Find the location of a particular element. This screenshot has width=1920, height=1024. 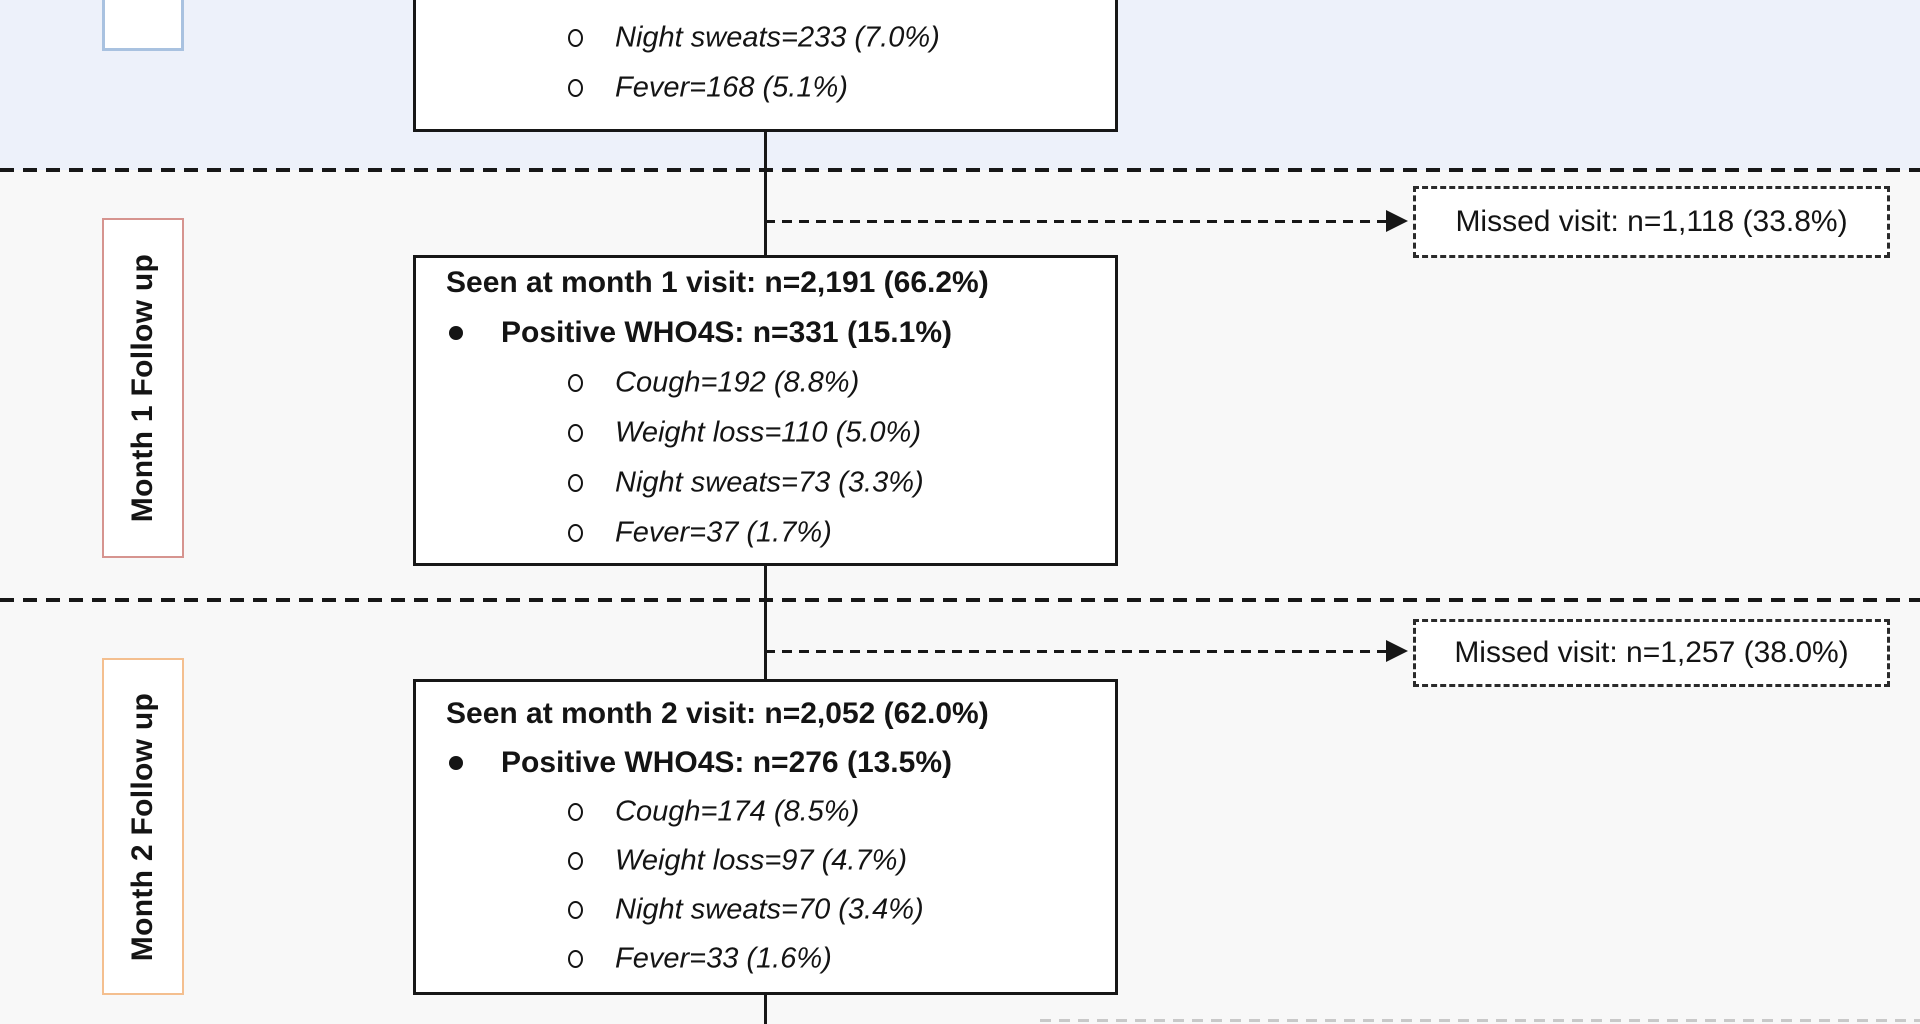

month2-missed-visit-text: Missed visit: n=1,257 (38.0%) is located at coordinates (1651, 652).